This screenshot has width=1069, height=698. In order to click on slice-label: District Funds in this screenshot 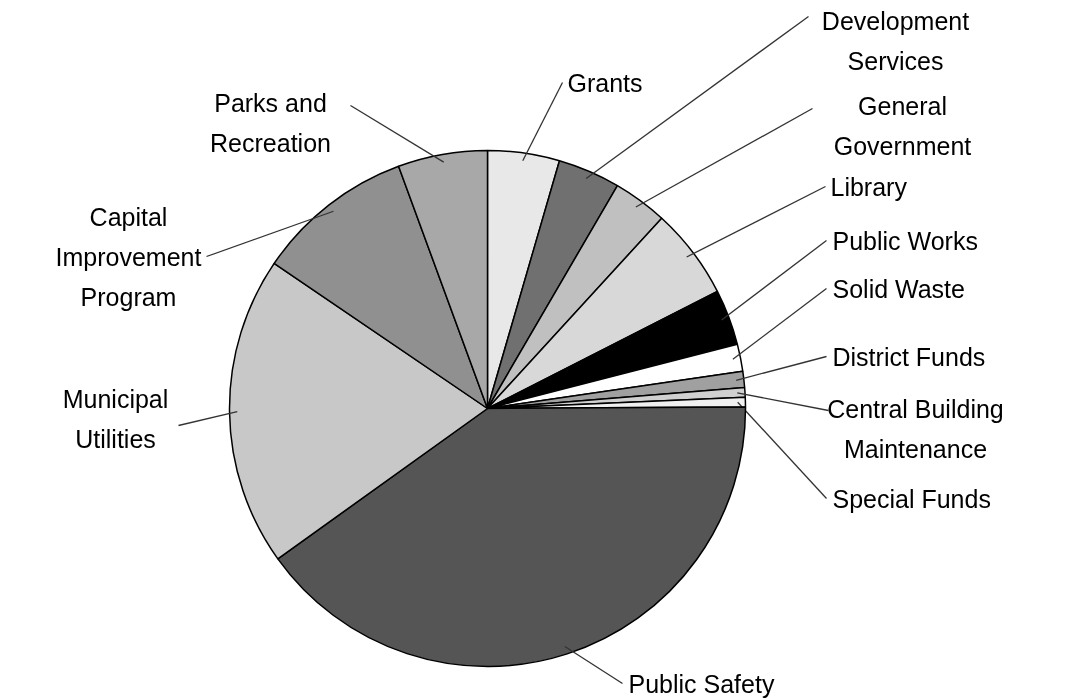, I will do `click(909, 356)`.